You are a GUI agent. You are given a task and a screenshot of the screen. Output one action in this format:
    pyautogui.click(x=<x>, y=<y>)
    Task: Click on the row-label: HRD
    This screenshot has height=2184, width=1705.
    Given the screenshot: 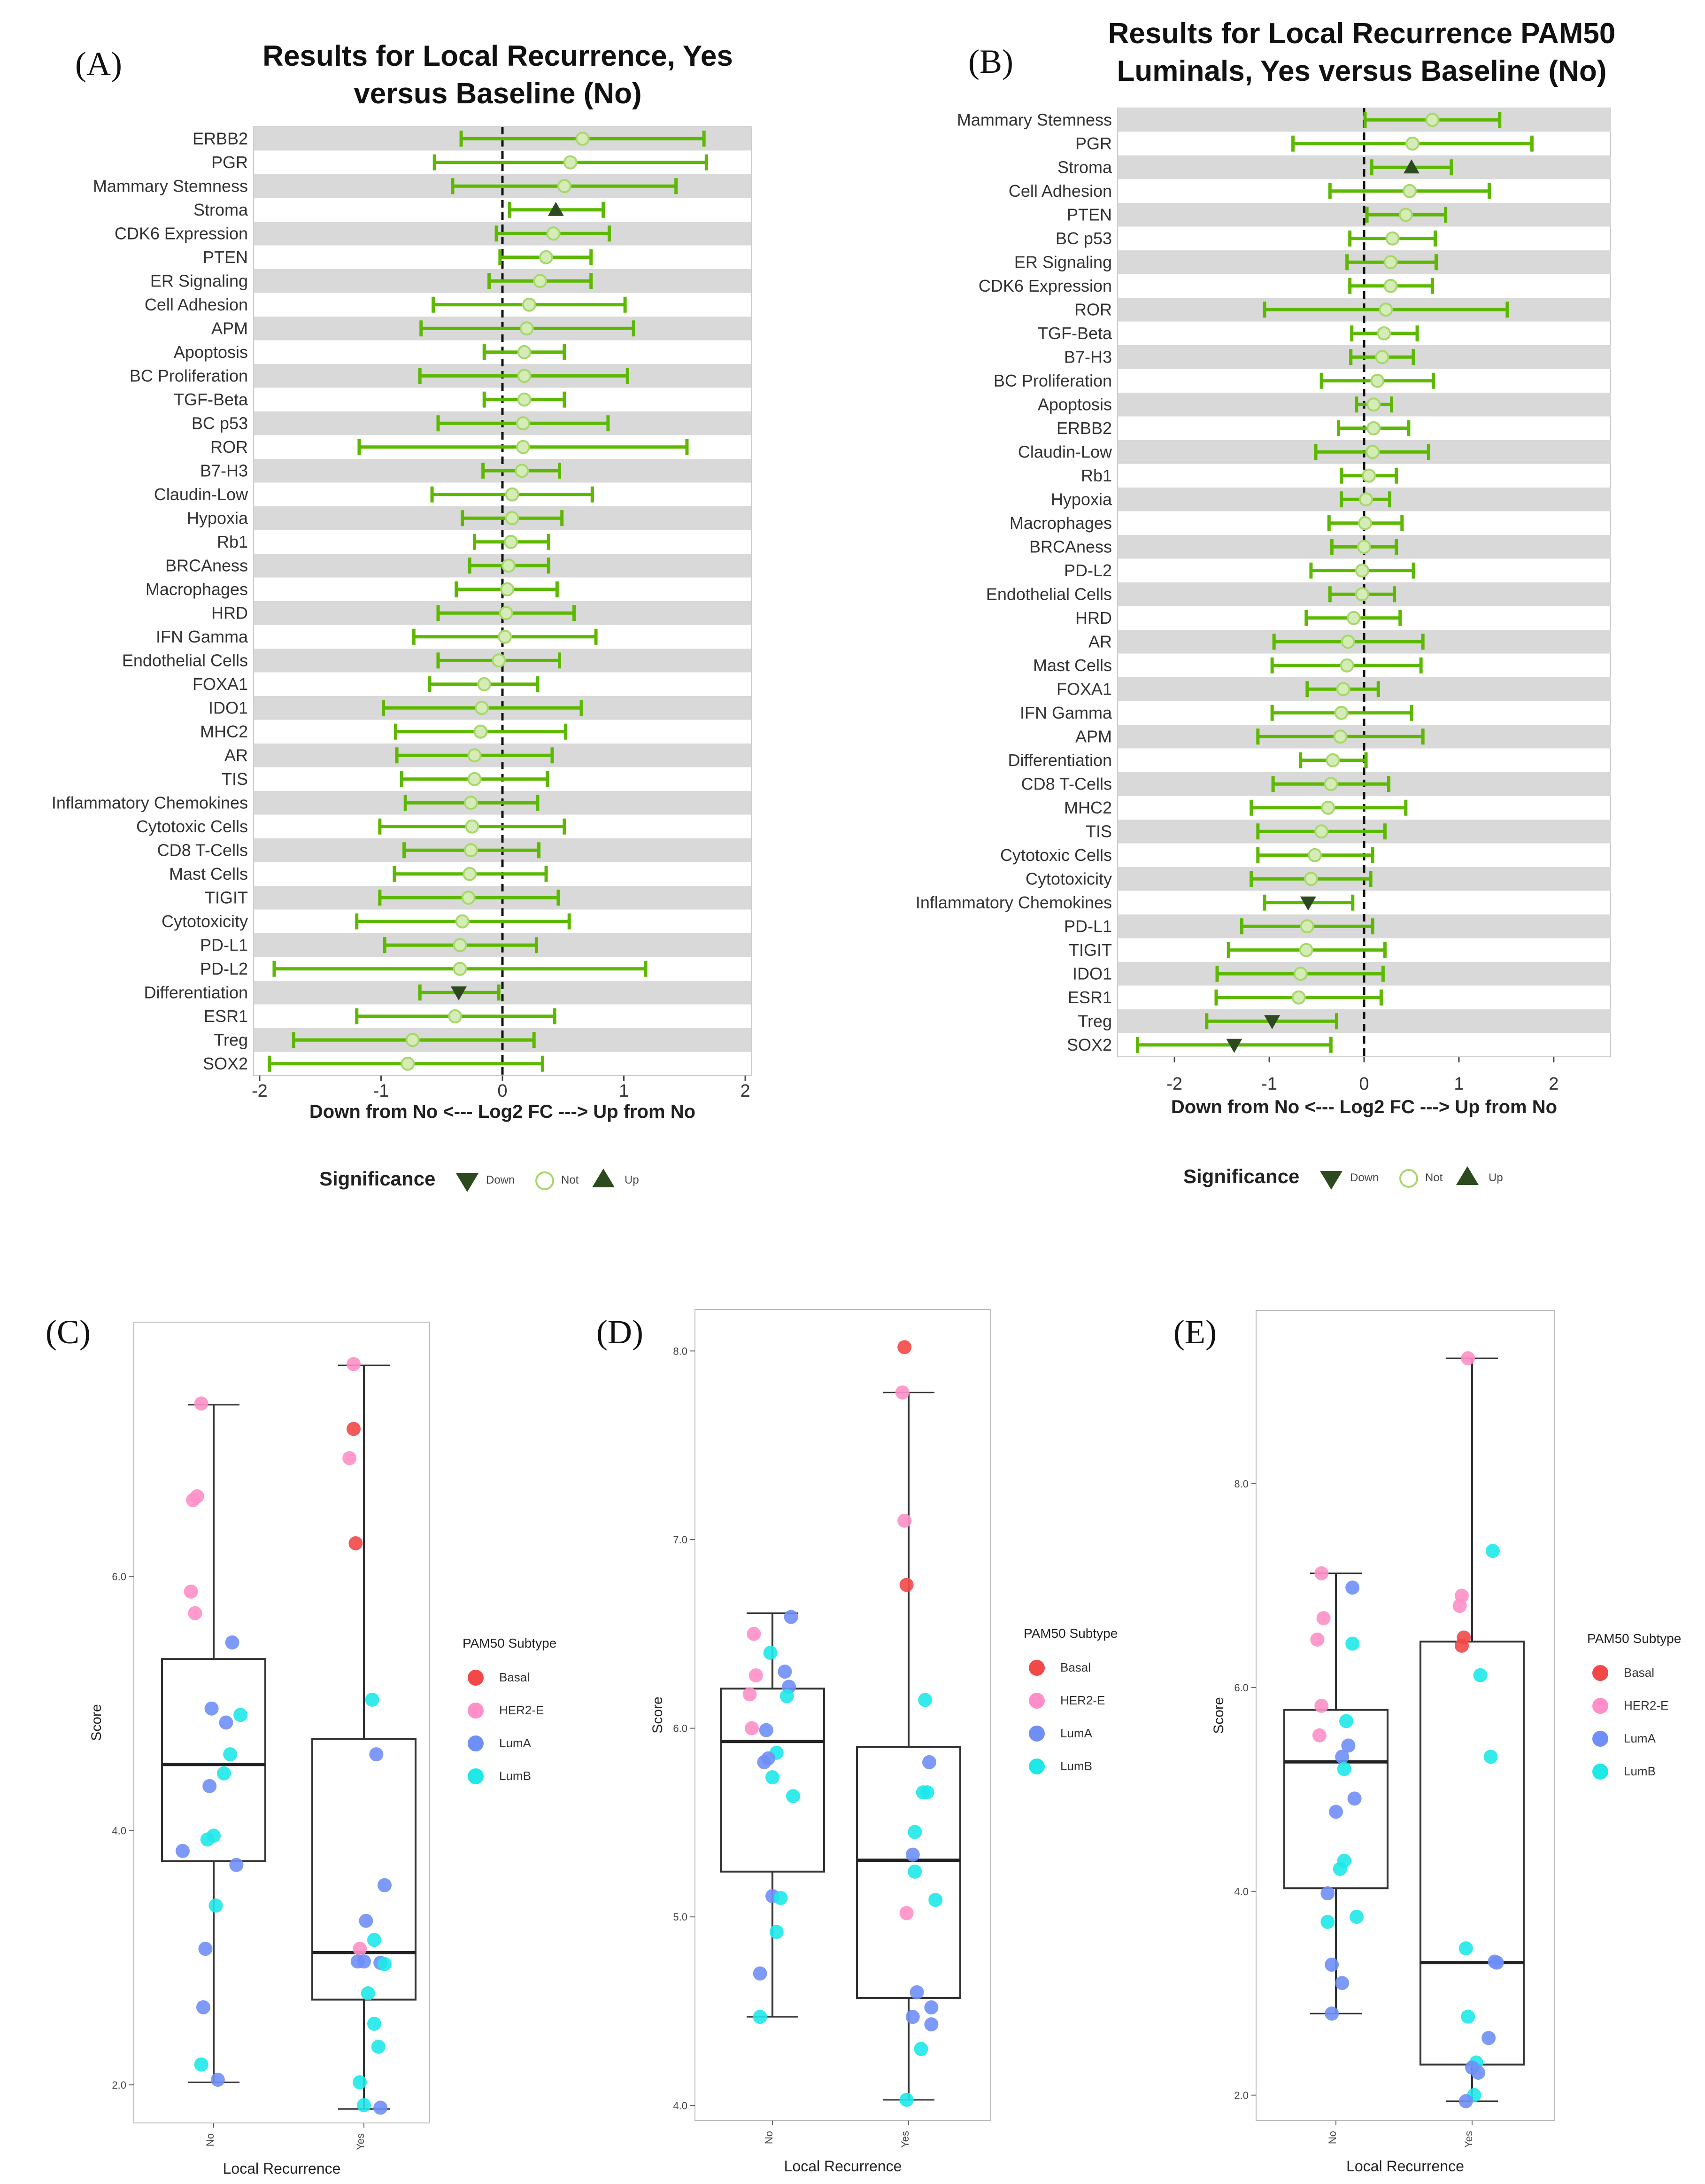 What is the action you would take?
    pyautogui.click(x=1093, y=617)
    